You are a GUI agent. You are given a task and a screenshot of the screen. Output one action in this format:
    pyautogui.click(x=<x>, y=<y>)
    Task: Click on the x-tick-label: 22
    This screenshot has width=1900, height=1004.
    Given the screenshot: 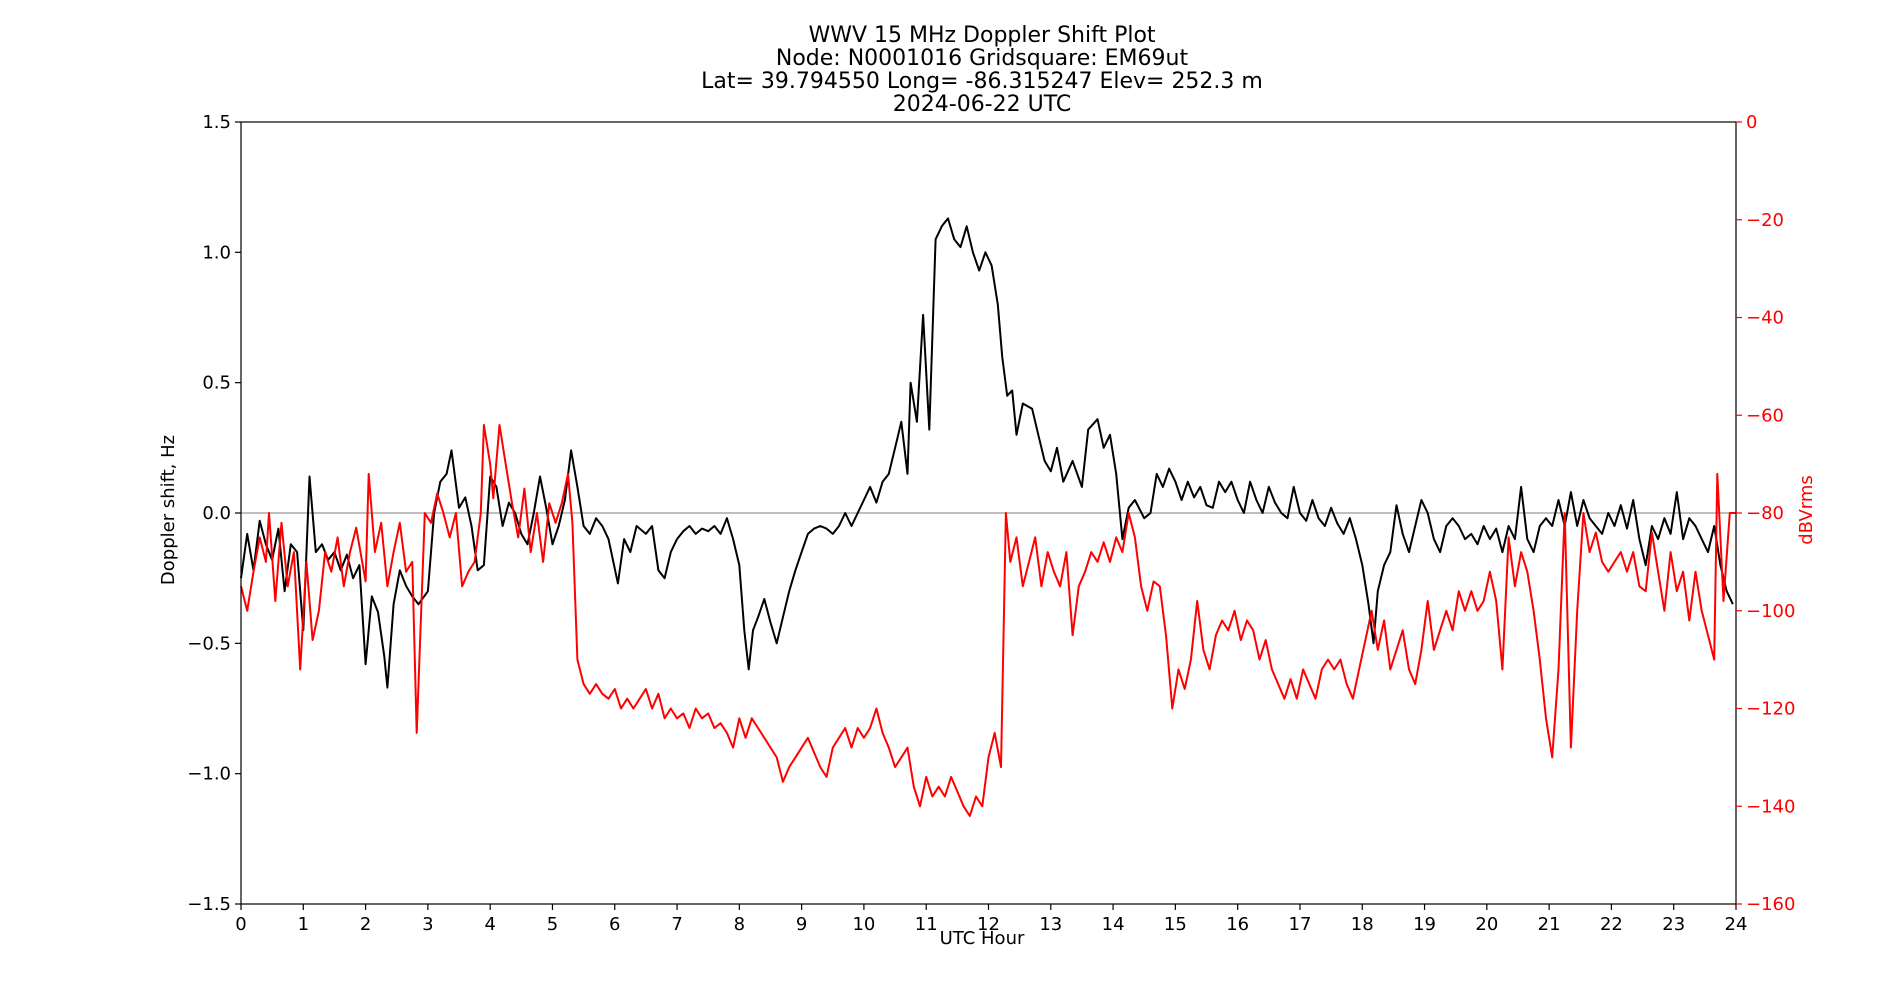 What is the action you would take?
    pyautogui.click(x=1611, y=924)
    